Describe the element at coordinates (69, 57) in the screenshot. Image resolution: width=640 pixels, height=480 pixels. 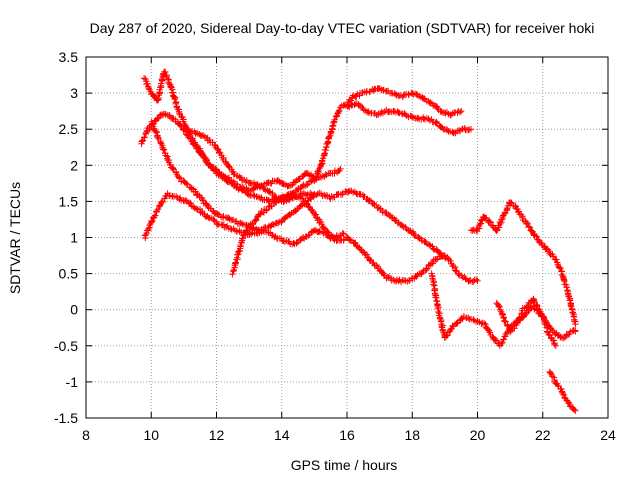
I see `y-tick-label: 3.5` at that location.